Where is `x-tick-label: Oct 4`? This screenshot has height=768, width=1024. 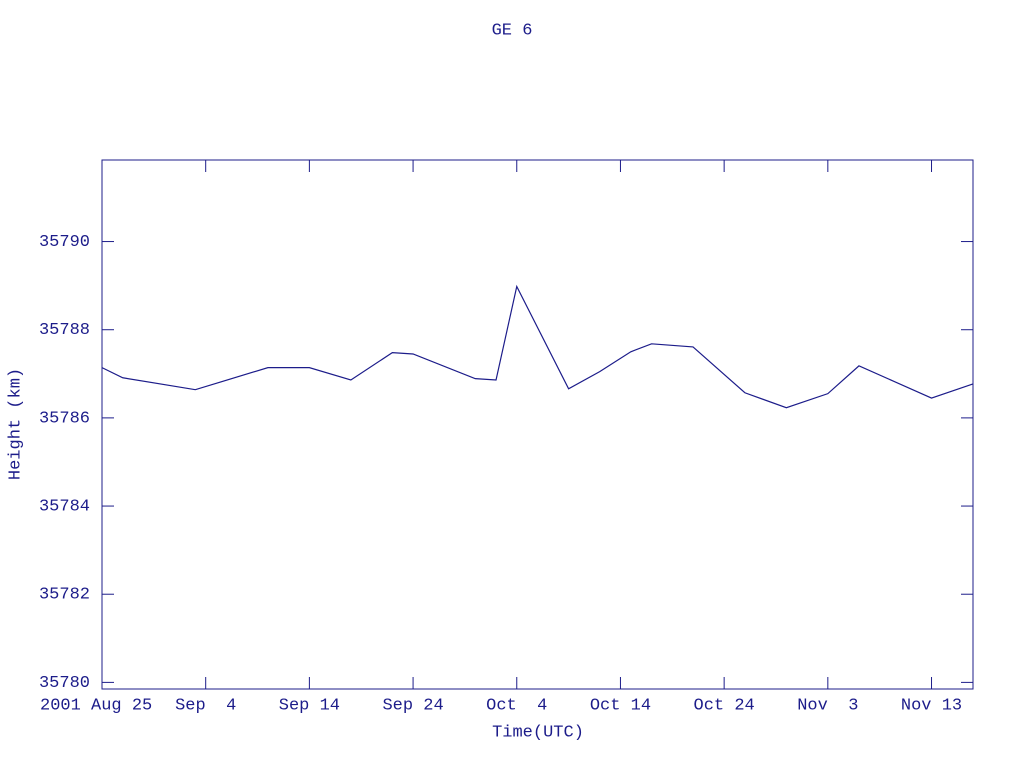
x-tick-label: Oct 4 is located at coordinates (516, 705).